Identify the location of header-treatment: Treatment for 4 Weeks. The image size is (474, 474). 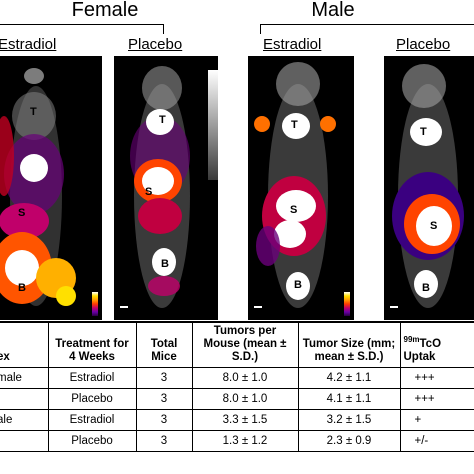
(92, 345).